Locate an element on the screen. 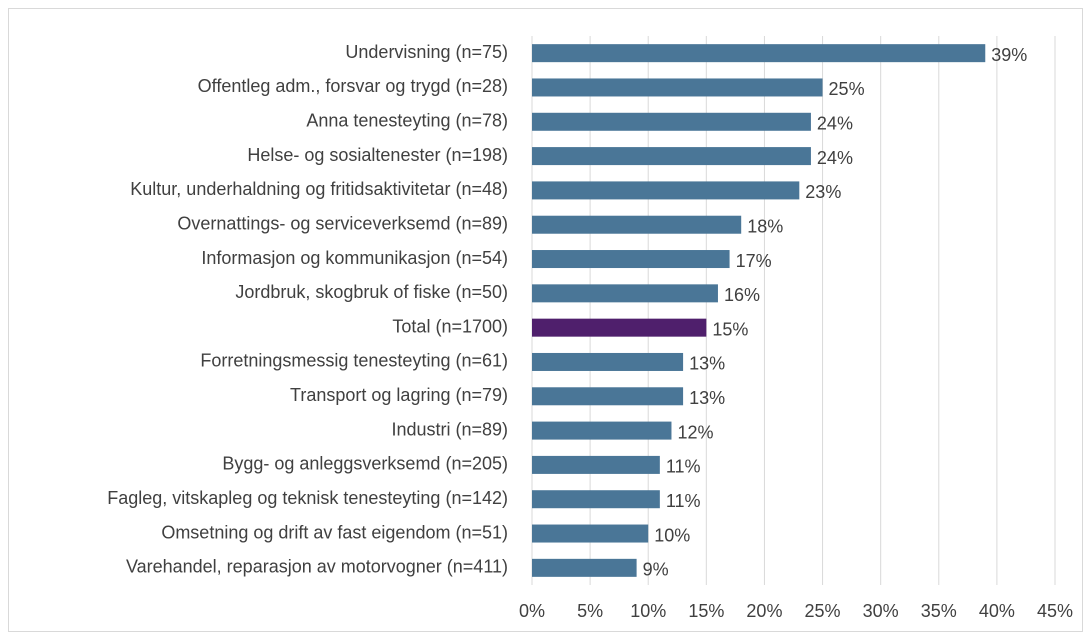 This screenshot has width=1091, height=640. y-tick-label: Anna tenesteyting (n=78) is located at coordinates (407, 121).